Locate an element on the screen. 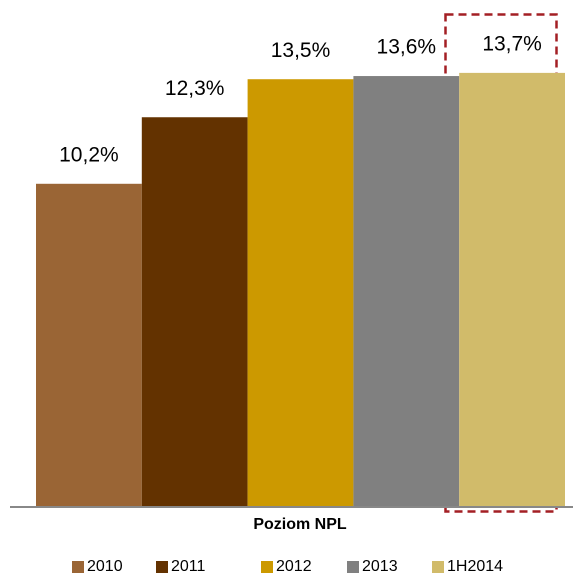 The width and height of the screenshot is (573, 576). legend-label: 1H2014 is located at coordinates (475, 566).